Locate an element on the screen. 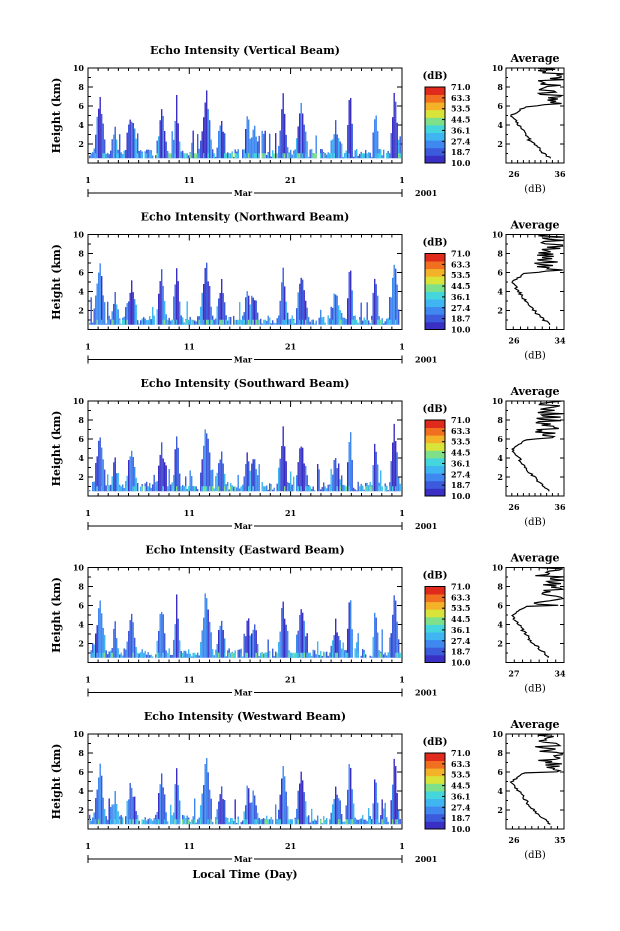 This screenshot has height=931, width=620. average-profile-line is located at coordinates (536, 779).